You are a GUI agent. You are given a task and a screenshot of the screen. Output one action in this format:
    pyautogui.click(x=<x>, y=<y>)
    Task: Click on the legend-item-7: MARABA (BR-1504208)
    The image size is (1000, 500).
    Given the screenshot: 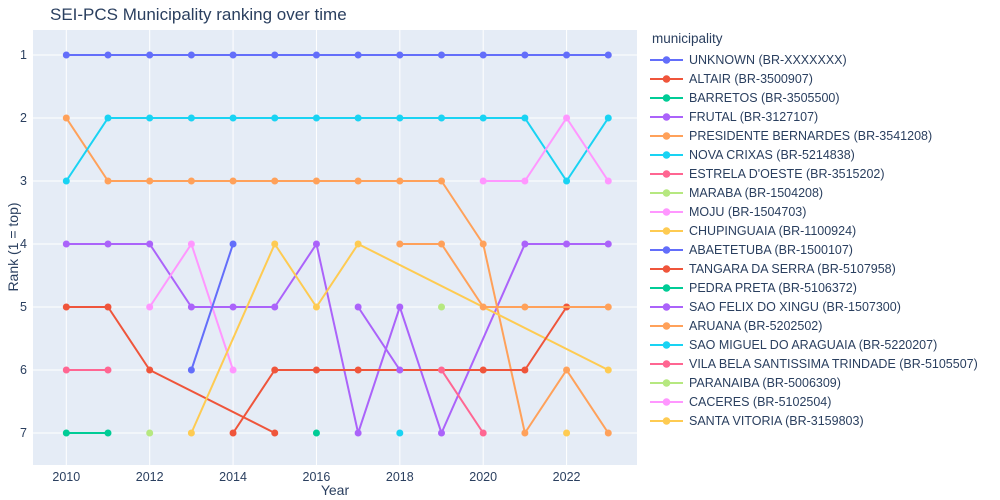 What is the action you would take?
    pyautogui.click(x=825, y=192)
    